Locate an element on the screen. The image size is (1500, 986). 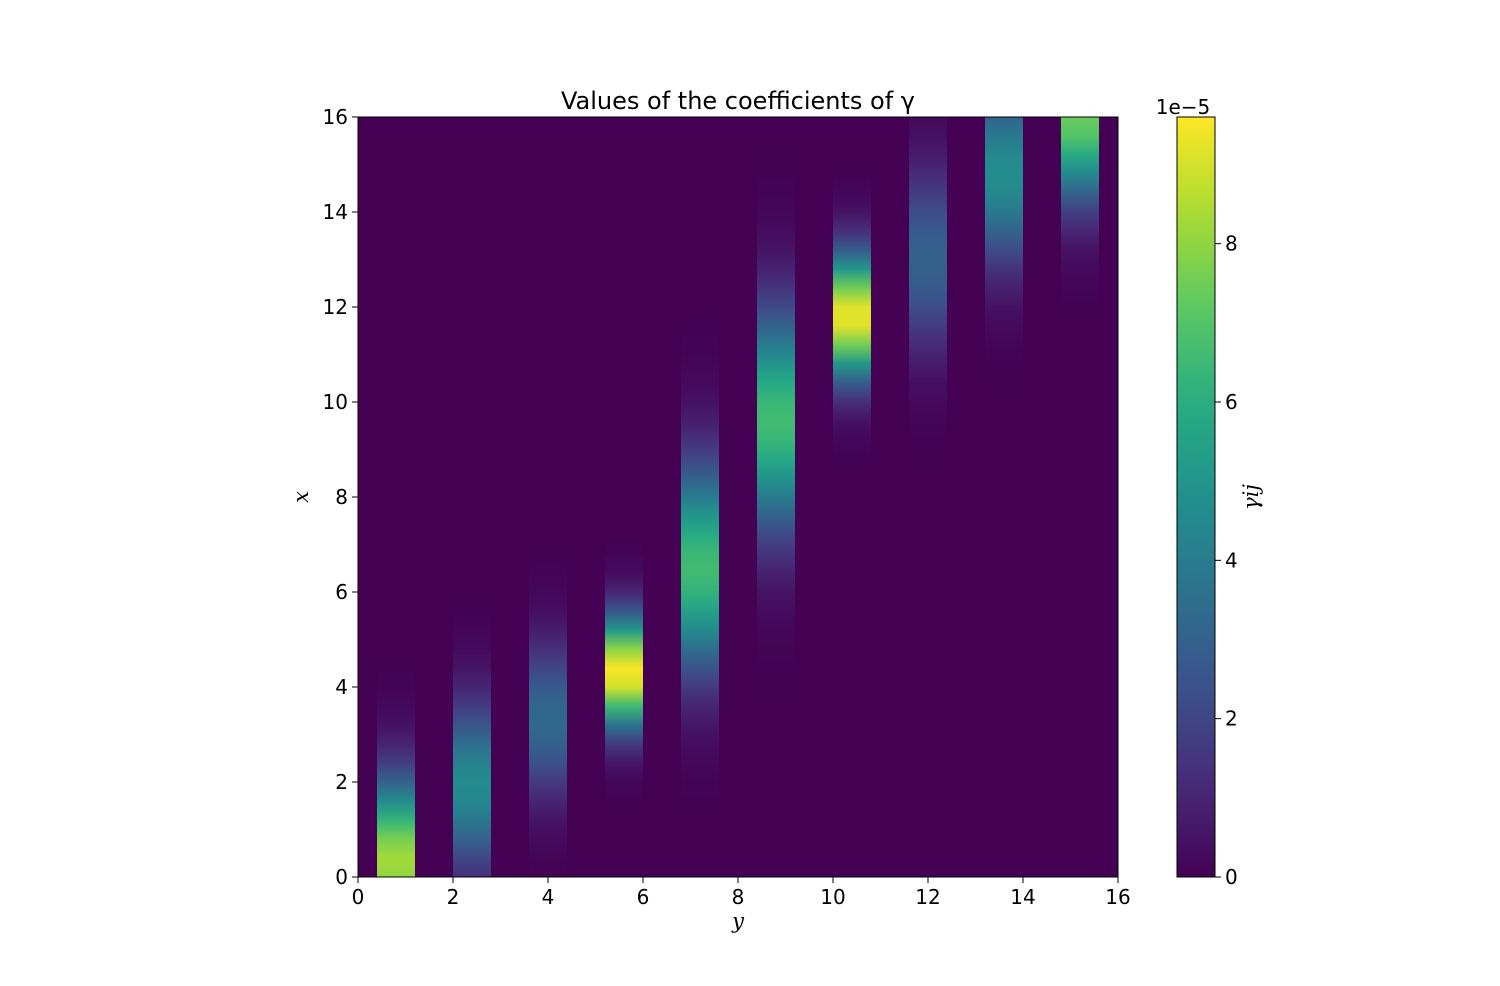
x-tick-label: 8 is located at coordinates (738, 897).